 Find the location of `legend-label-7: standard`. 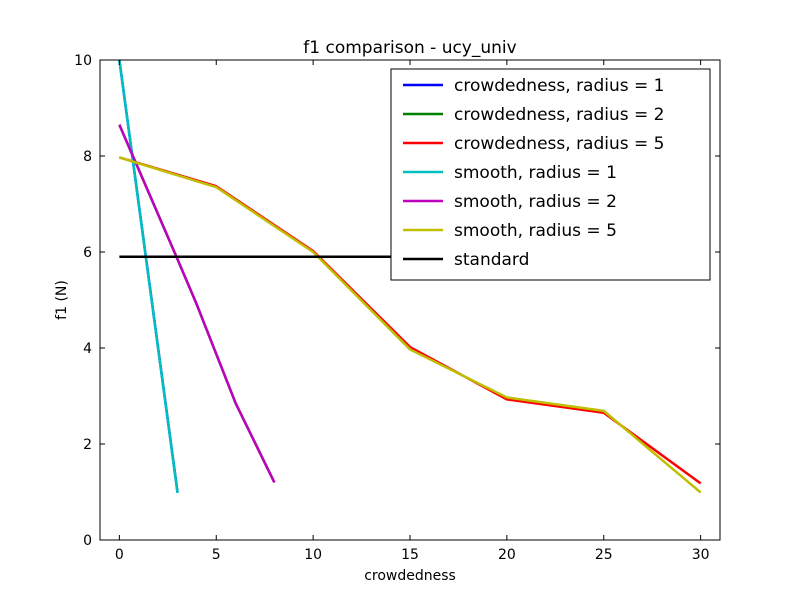

legend-label-7: standard is located at coordinates (491, 260).